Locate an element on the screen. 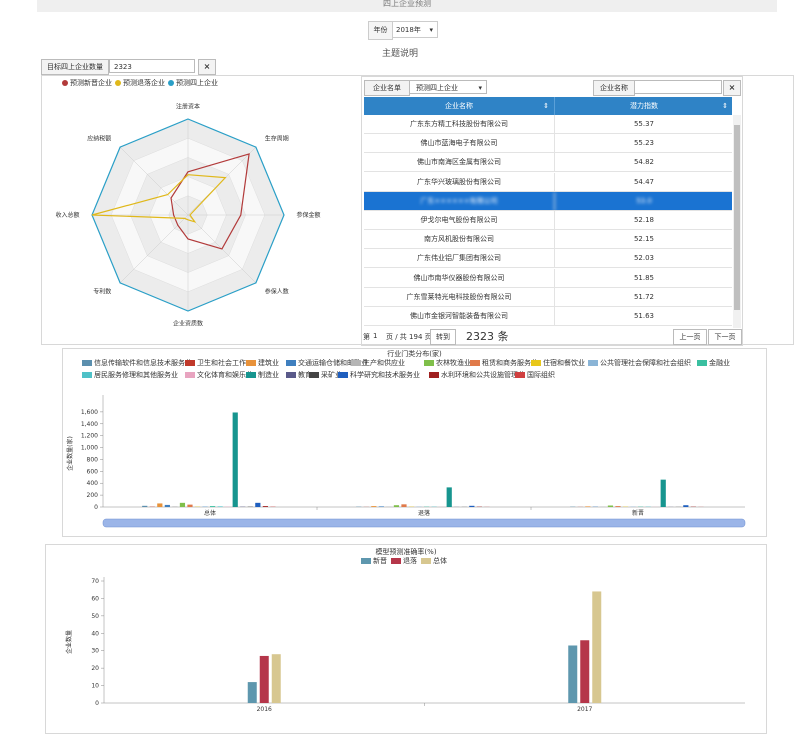 The height and width of the screenshot is (737, 800). industry-legend-item: 国际组织 is located at coordinates (535, 375).